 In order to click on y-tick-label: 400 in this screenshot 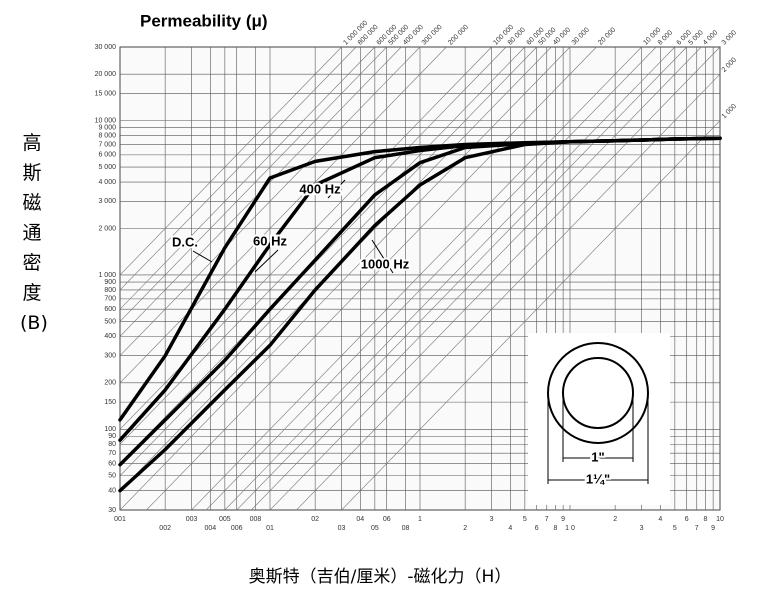, I will do `click(110, 336)`.